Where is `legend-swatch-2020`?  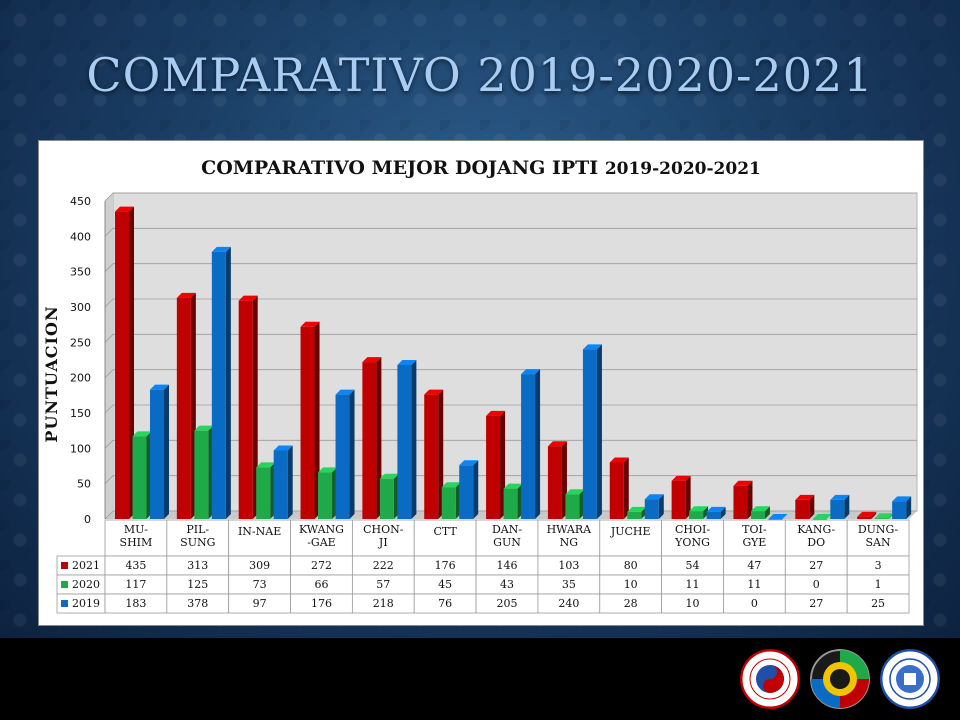
legend-swatch-2020 is located at coordinates (64, 584).